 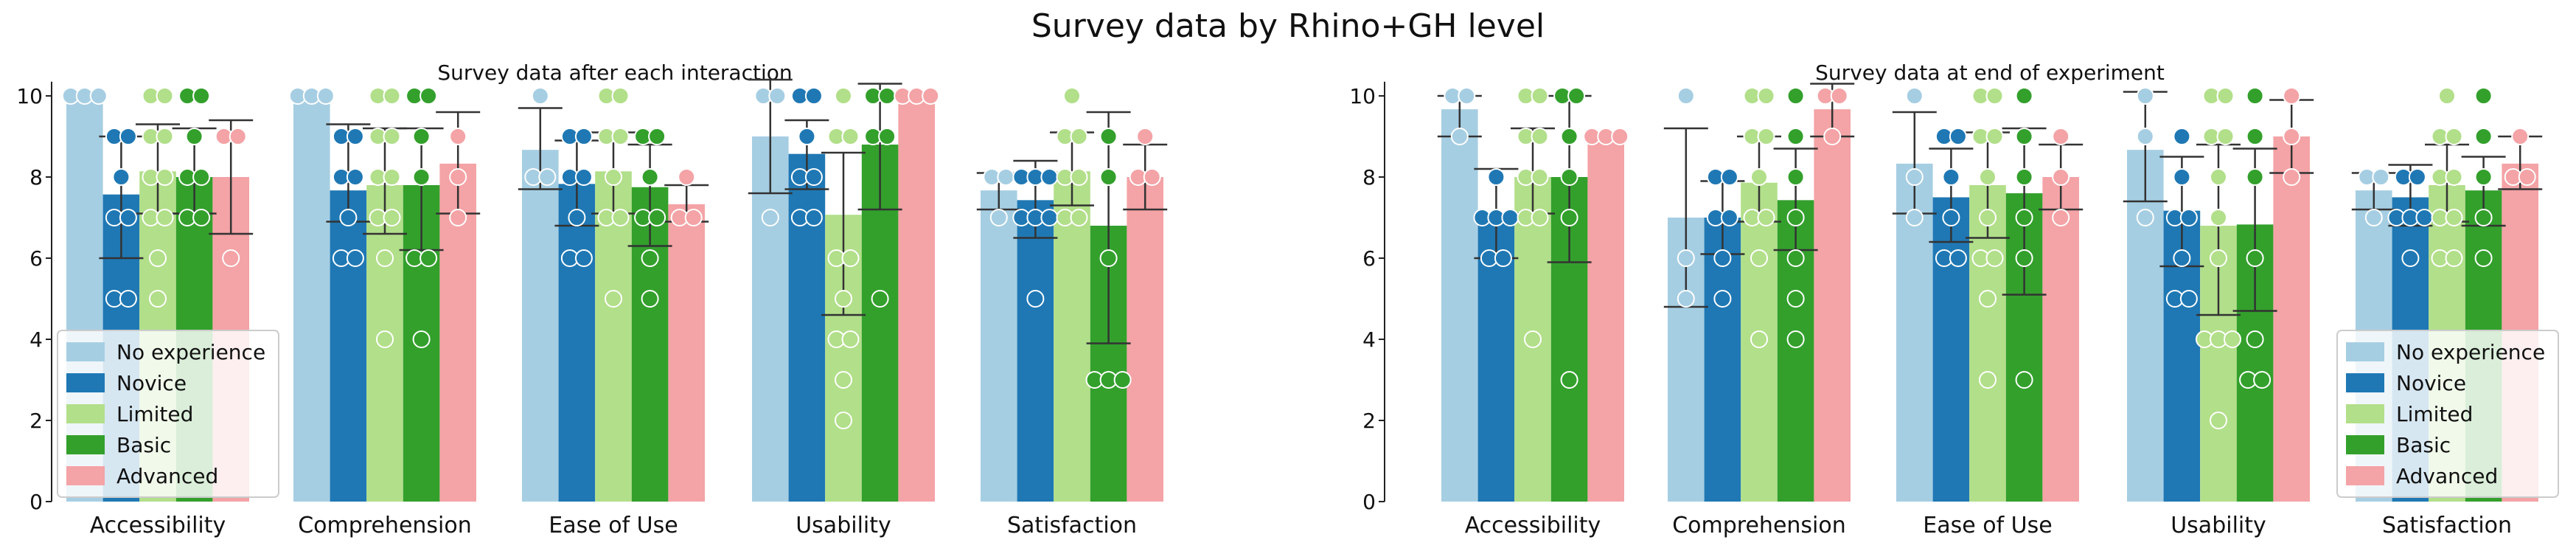 What do you see at coordinates (2431, 383) in the screenshot?
I see `legend-label: Novice` at bounding box center [2431, 383].